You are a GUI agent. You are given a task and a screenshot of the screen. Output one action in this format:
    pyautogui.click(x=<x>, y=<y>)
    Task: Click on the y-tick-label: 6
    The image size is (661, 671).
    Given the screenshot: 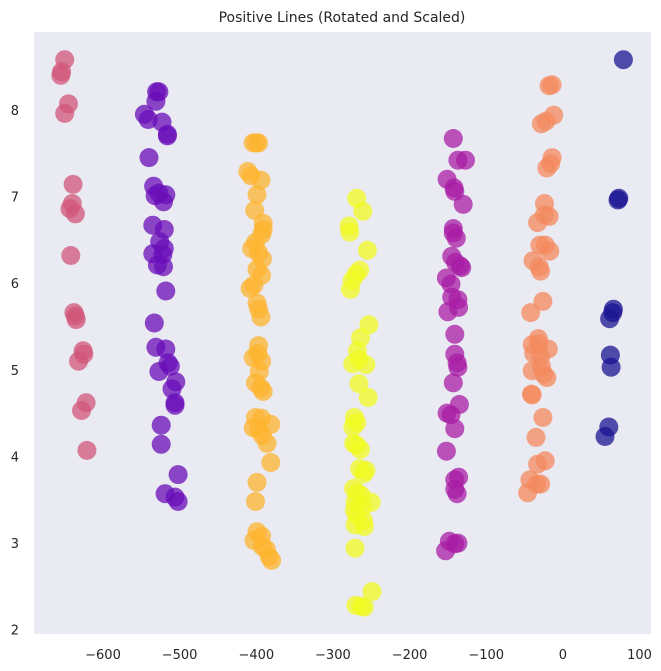 What is the action you would take?
    pyautogui.click(x=15, y=284)
    